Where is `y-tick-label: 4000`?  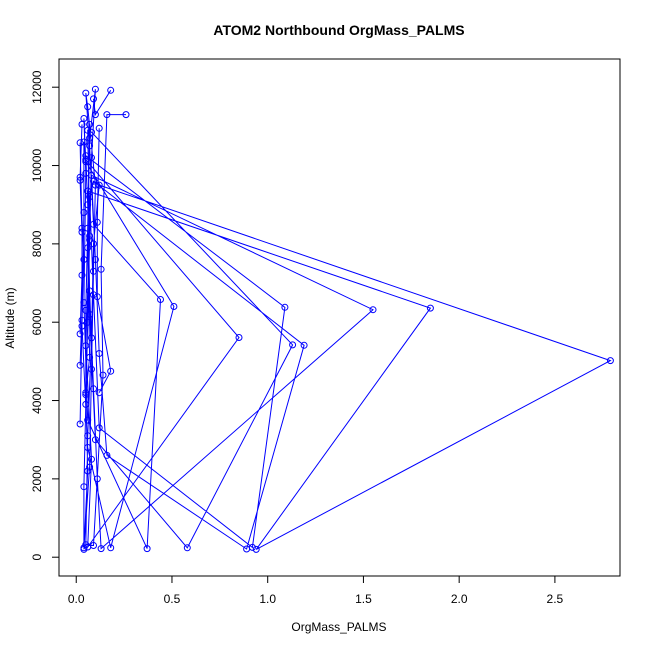
y-tick-label: 4000 is located at coordinates (37, 400).